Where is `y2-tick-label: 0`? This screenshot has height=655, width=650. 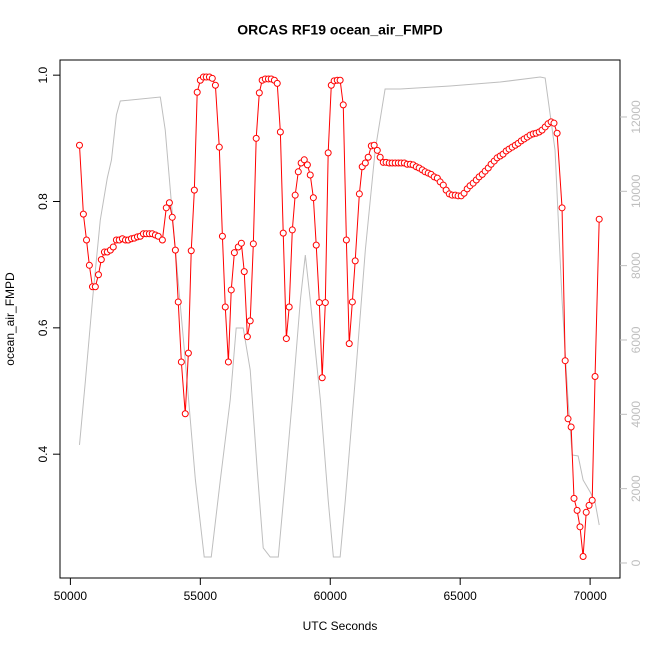 y2-tick-label: 0 is located at coordinates (636, 562).